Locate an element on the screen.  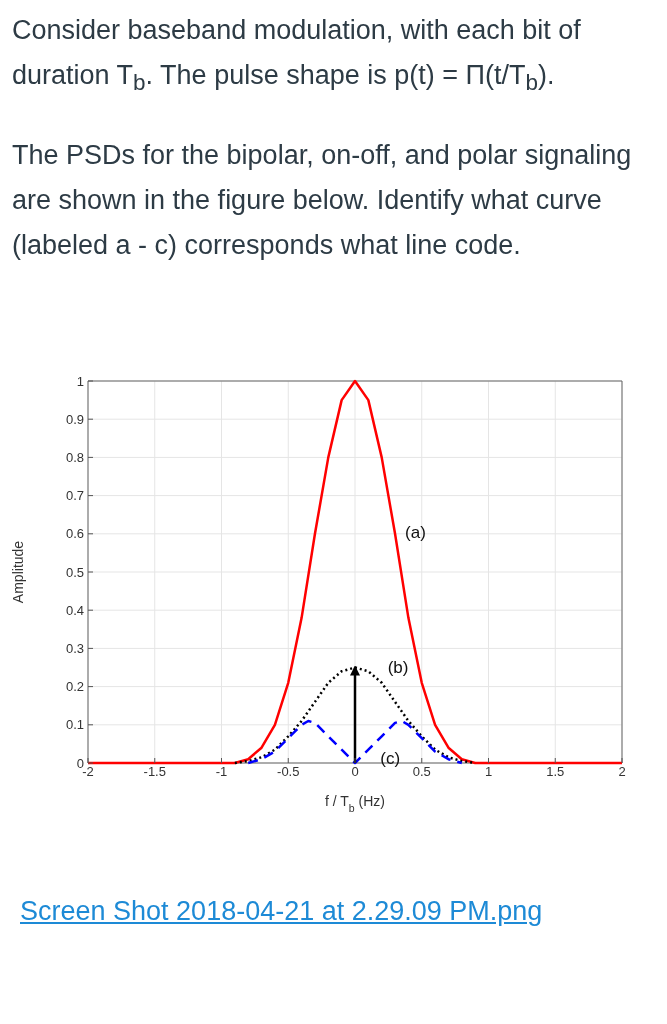
series-label: (c) is located at coordinates (390, 759).